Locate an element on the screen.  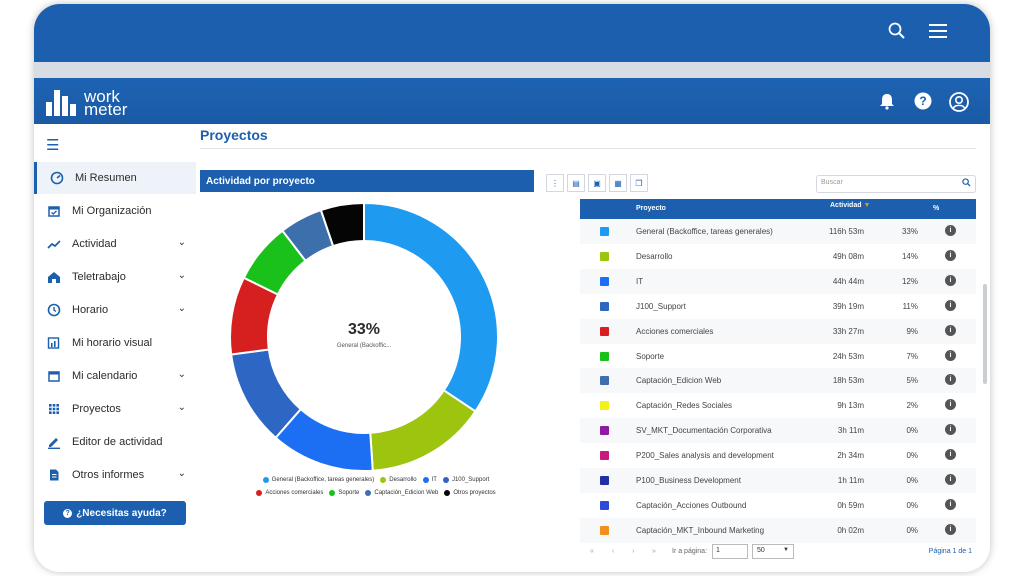
activity-time: 18h 53m is located at coordinates (848, 381).